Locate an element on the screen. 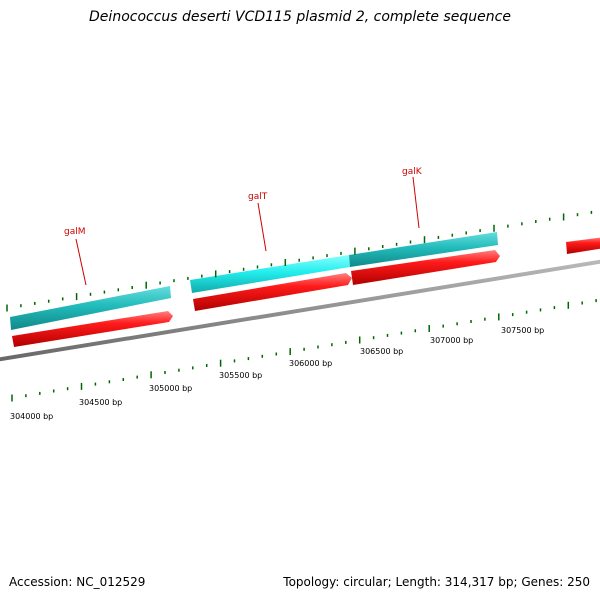 This screenshot has width=600, height=600. gene-label-galT: galT is located at coordinates (258, 197).